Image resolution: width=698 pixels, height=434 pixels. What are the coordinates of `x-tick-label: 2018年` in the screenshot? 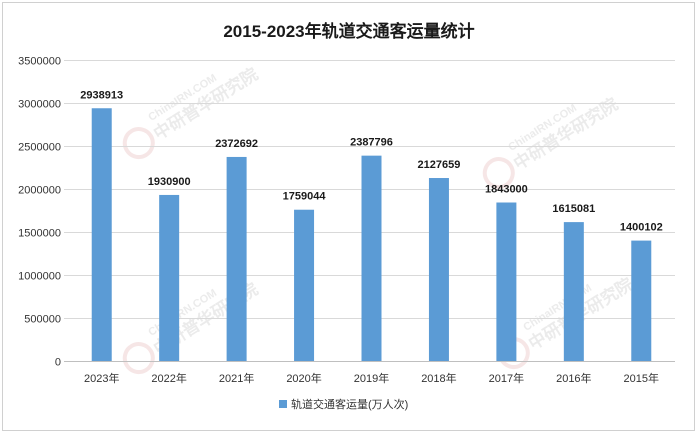 It's located at (438, 378).